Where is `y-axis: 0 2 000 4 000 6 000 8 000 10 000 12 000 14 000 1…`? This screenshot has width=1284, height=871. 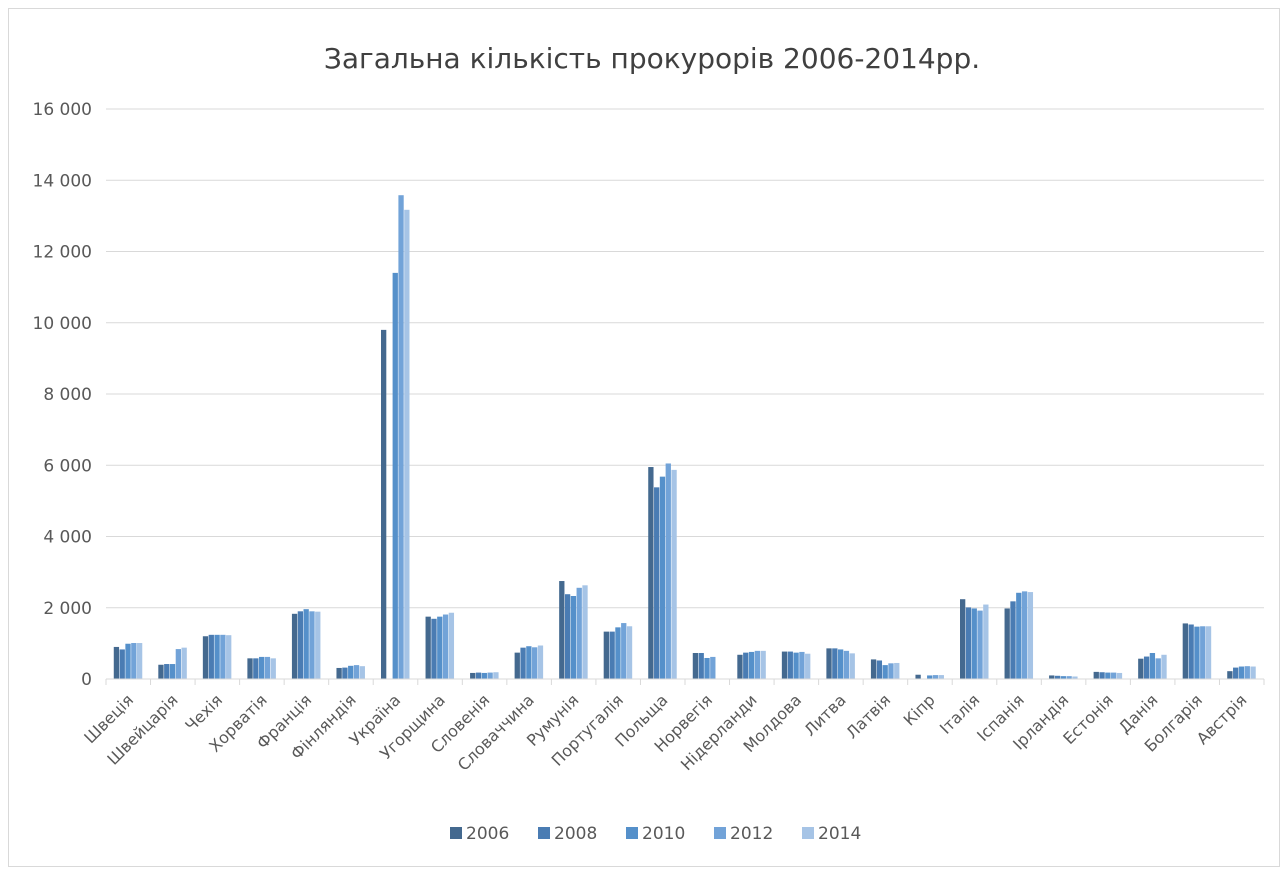 y-axis: 0 2 000 4 000 6 000 8 000 10 000 12 000 14 000 1… is located at coordinates (62, 395).